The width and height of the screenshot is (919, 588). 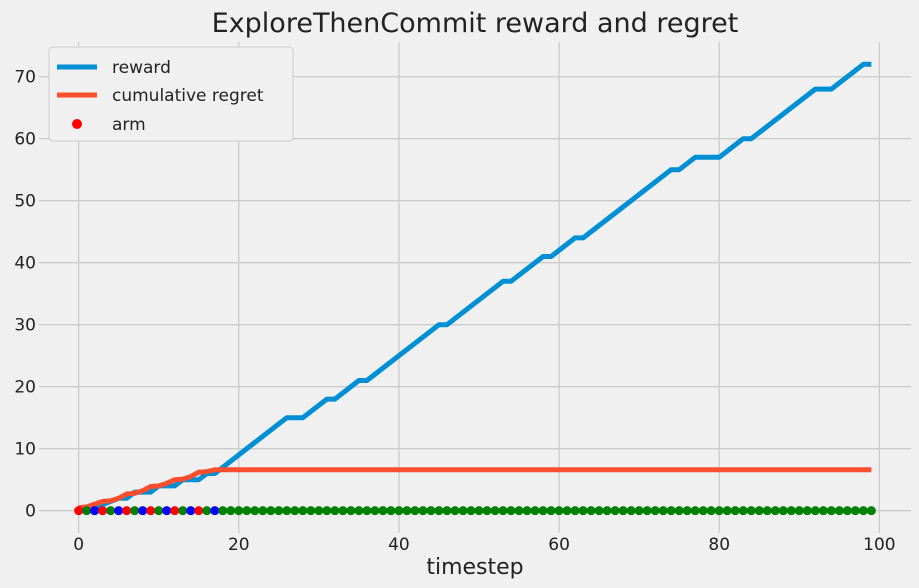 What do you see at coordinates (559, 545) in the screenshot?
I see `x-tick-label: 60` at bounding box center [559, 545].